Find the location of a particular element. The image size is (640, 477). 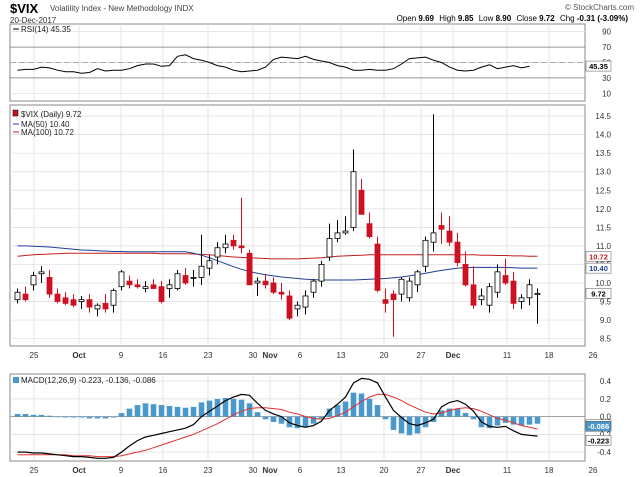

ma100-last-value-badge: 10.72 is located at coordinates (598, 256).